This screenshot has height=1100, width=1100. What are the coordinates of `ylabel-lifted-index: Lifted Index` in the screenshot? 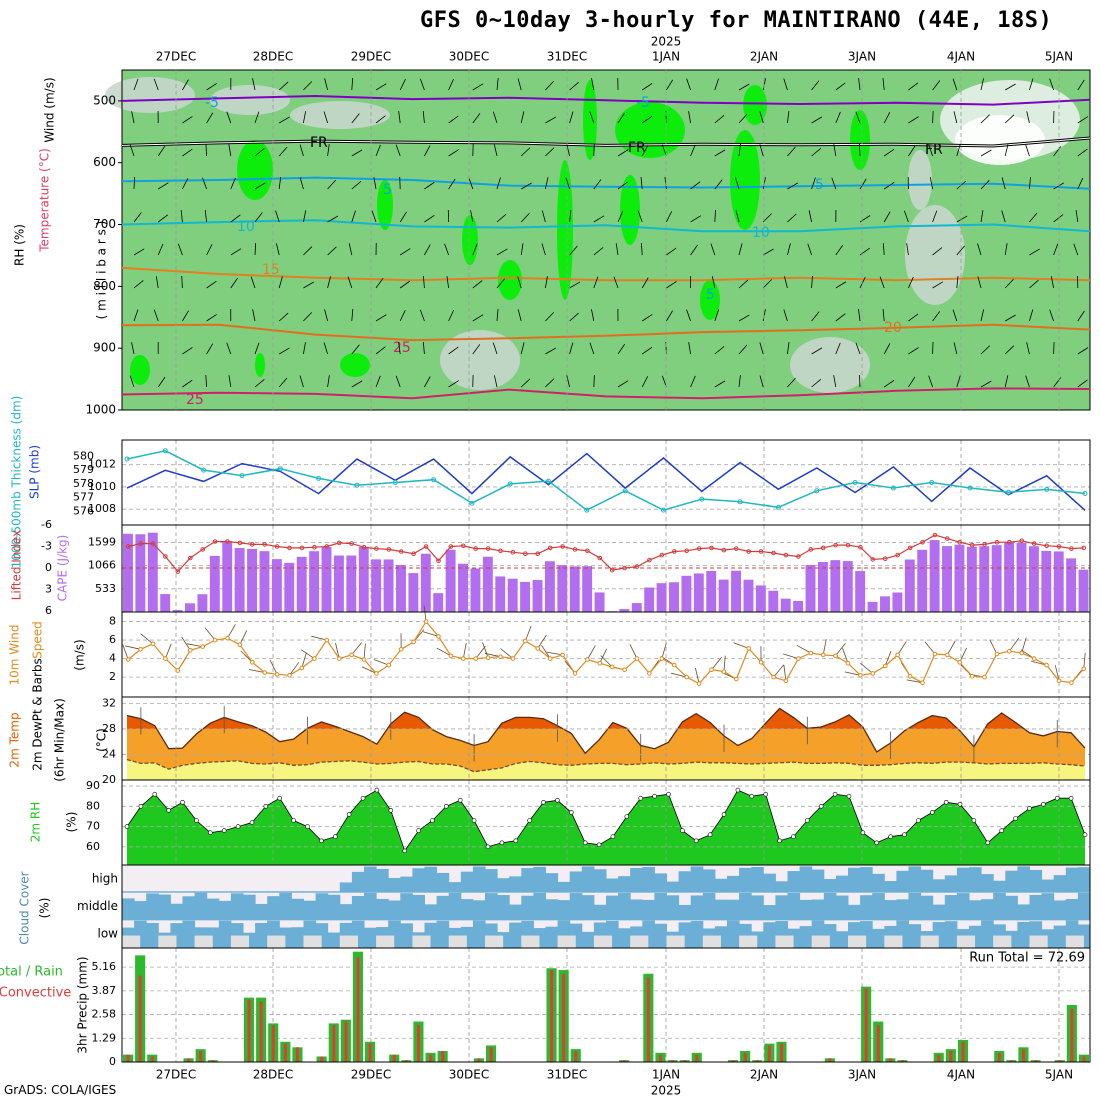 It's located at (17, 565).